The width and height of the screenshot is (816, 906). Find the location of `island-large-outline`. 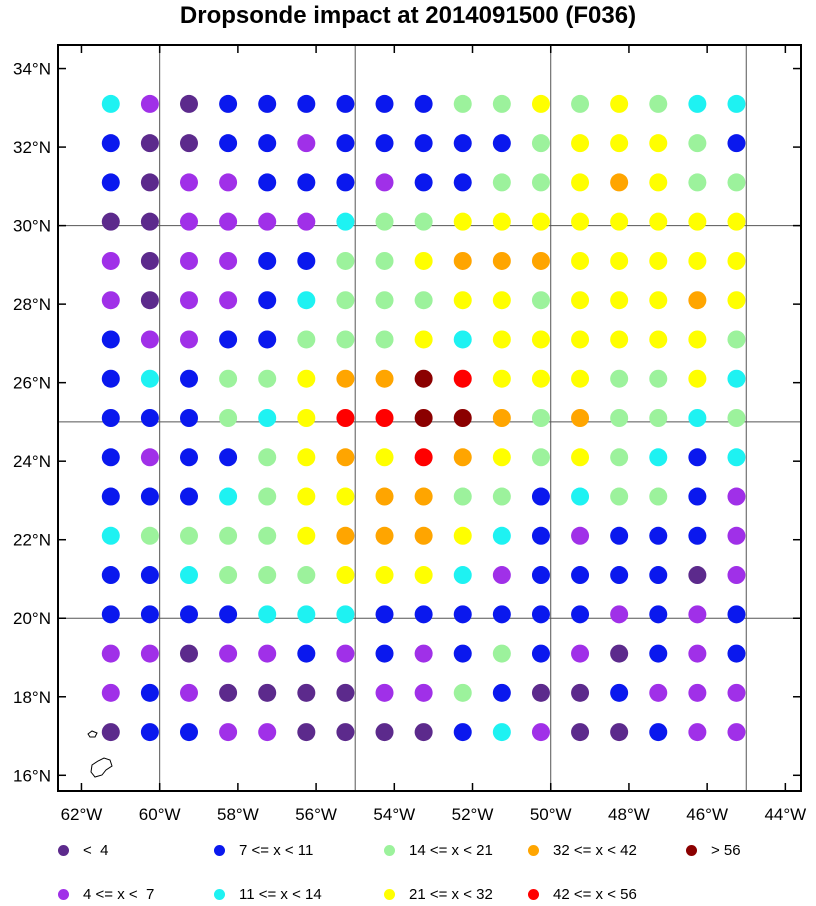

island-large-outline is located at coordinates (101, 767).